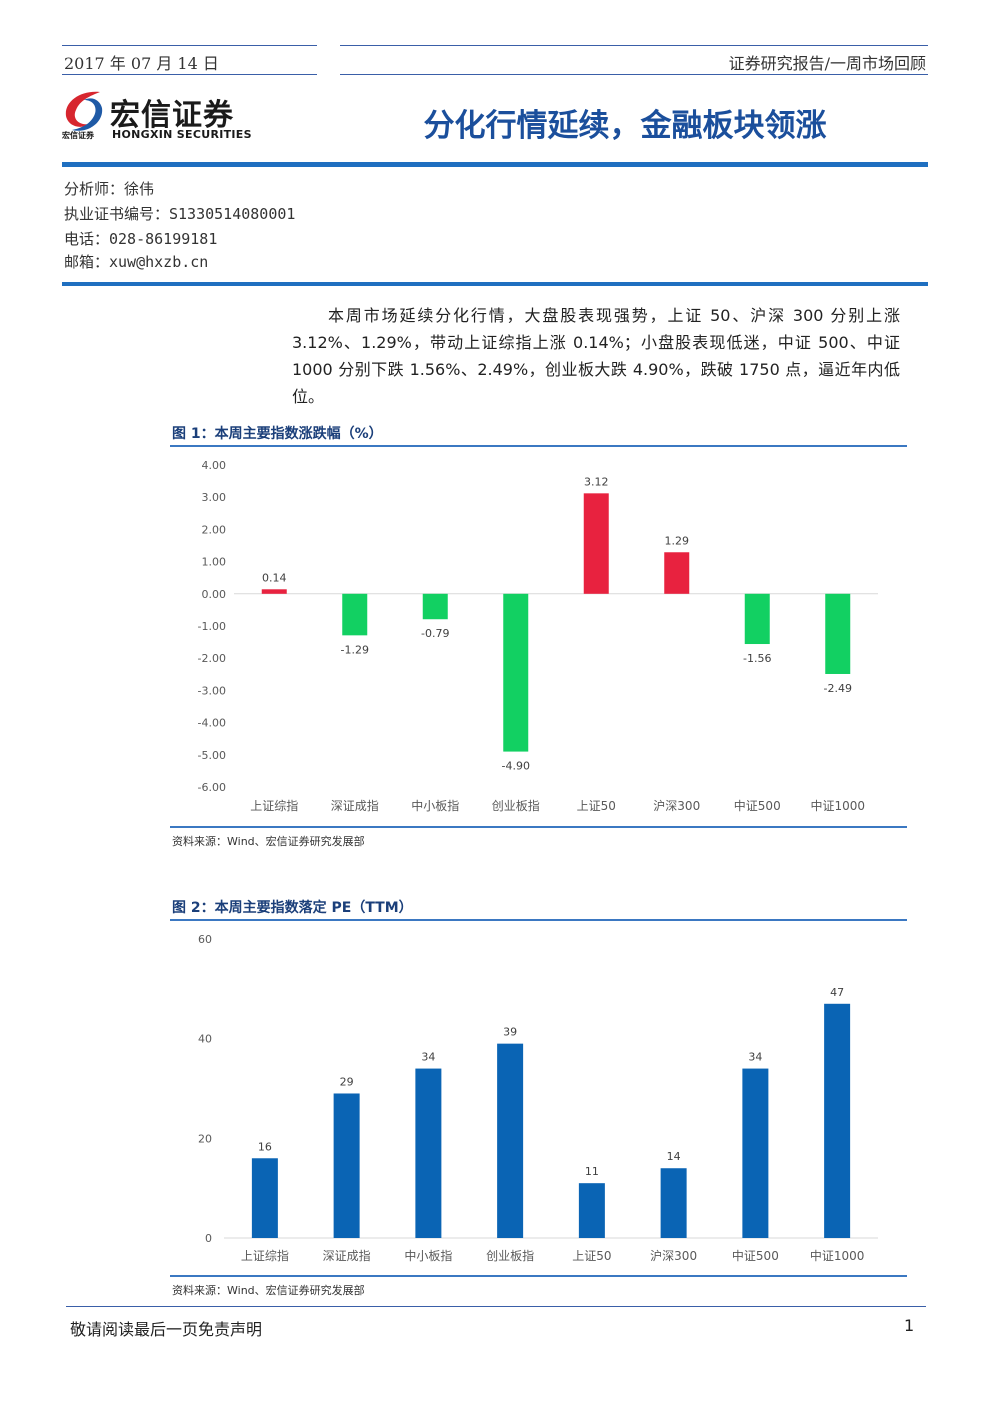 Image resolution: width=992 pixels, height=1403 pixels. Describe the element at coordinates (274, 577) in the screenshot. I see `data-label: 0.14` at that location.